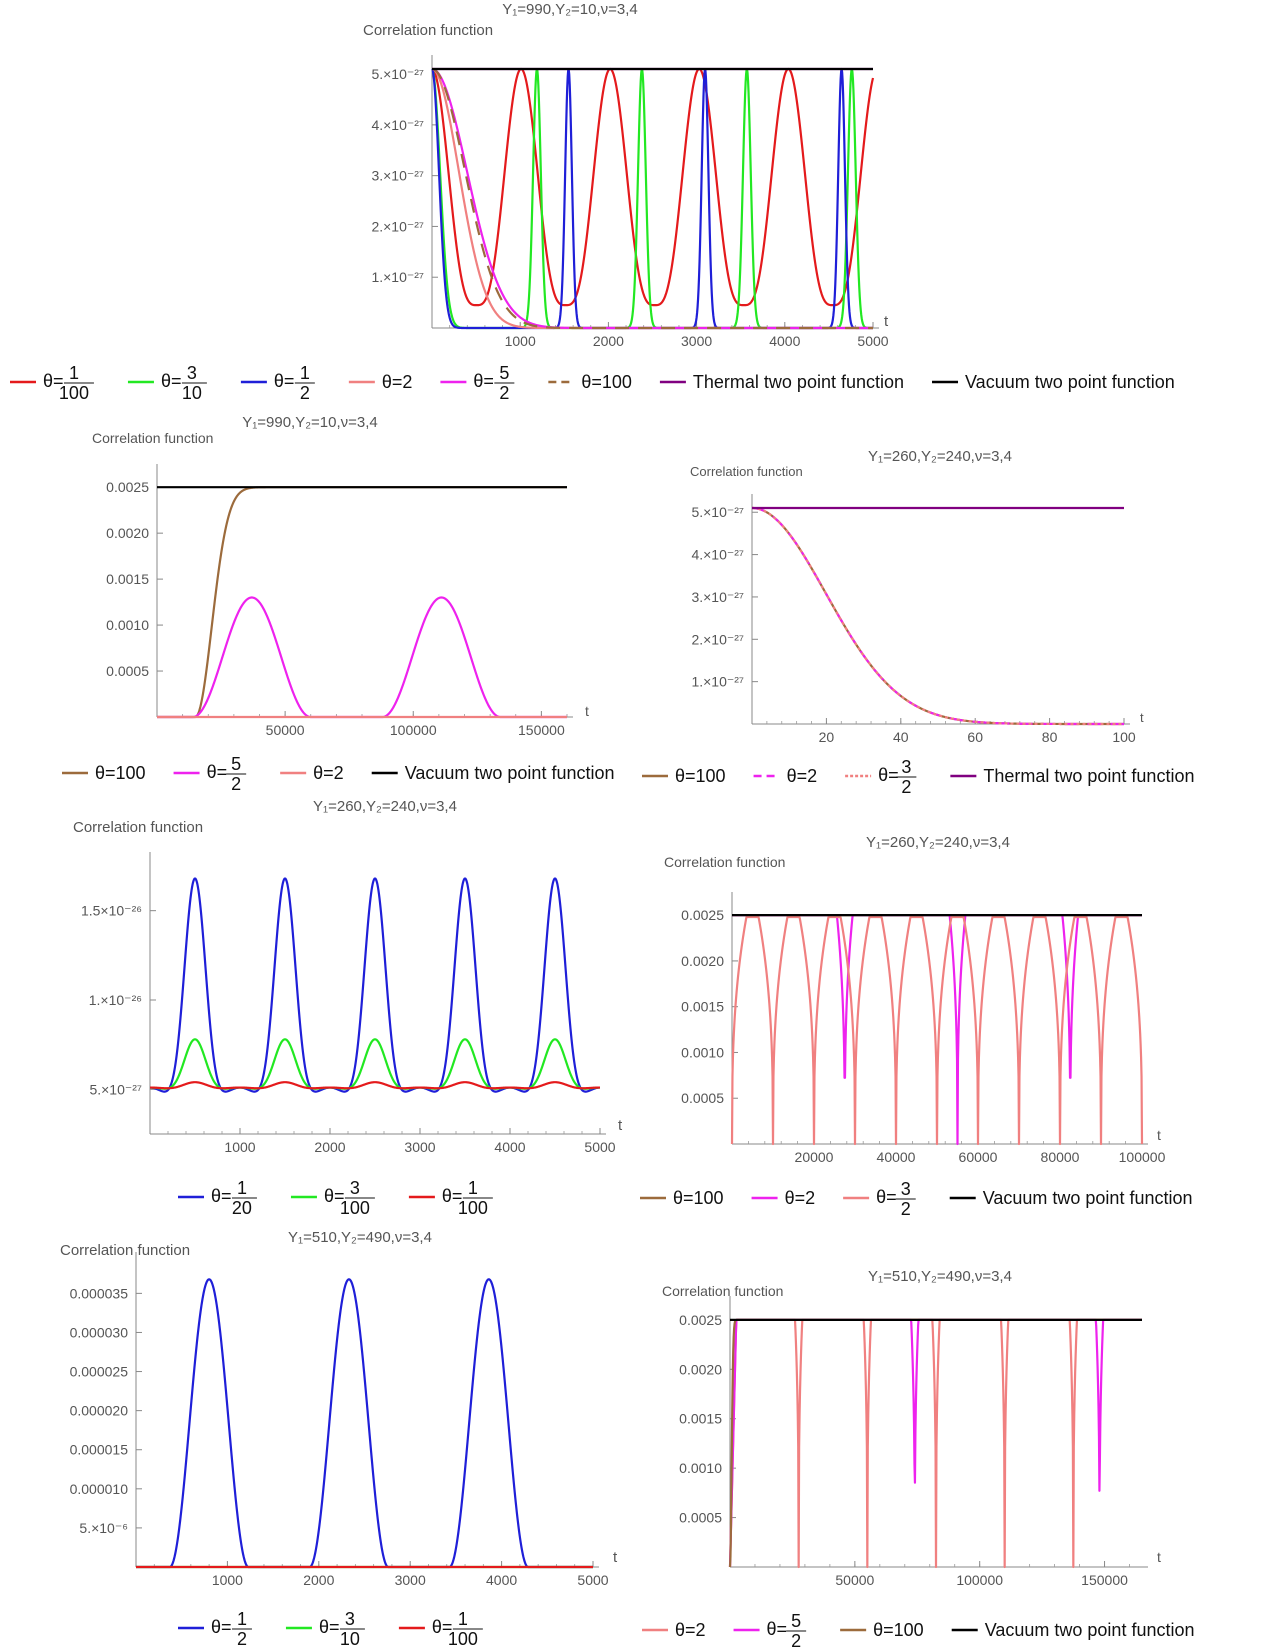  I want to click on x-tick-label: 40, so click(901, 737).